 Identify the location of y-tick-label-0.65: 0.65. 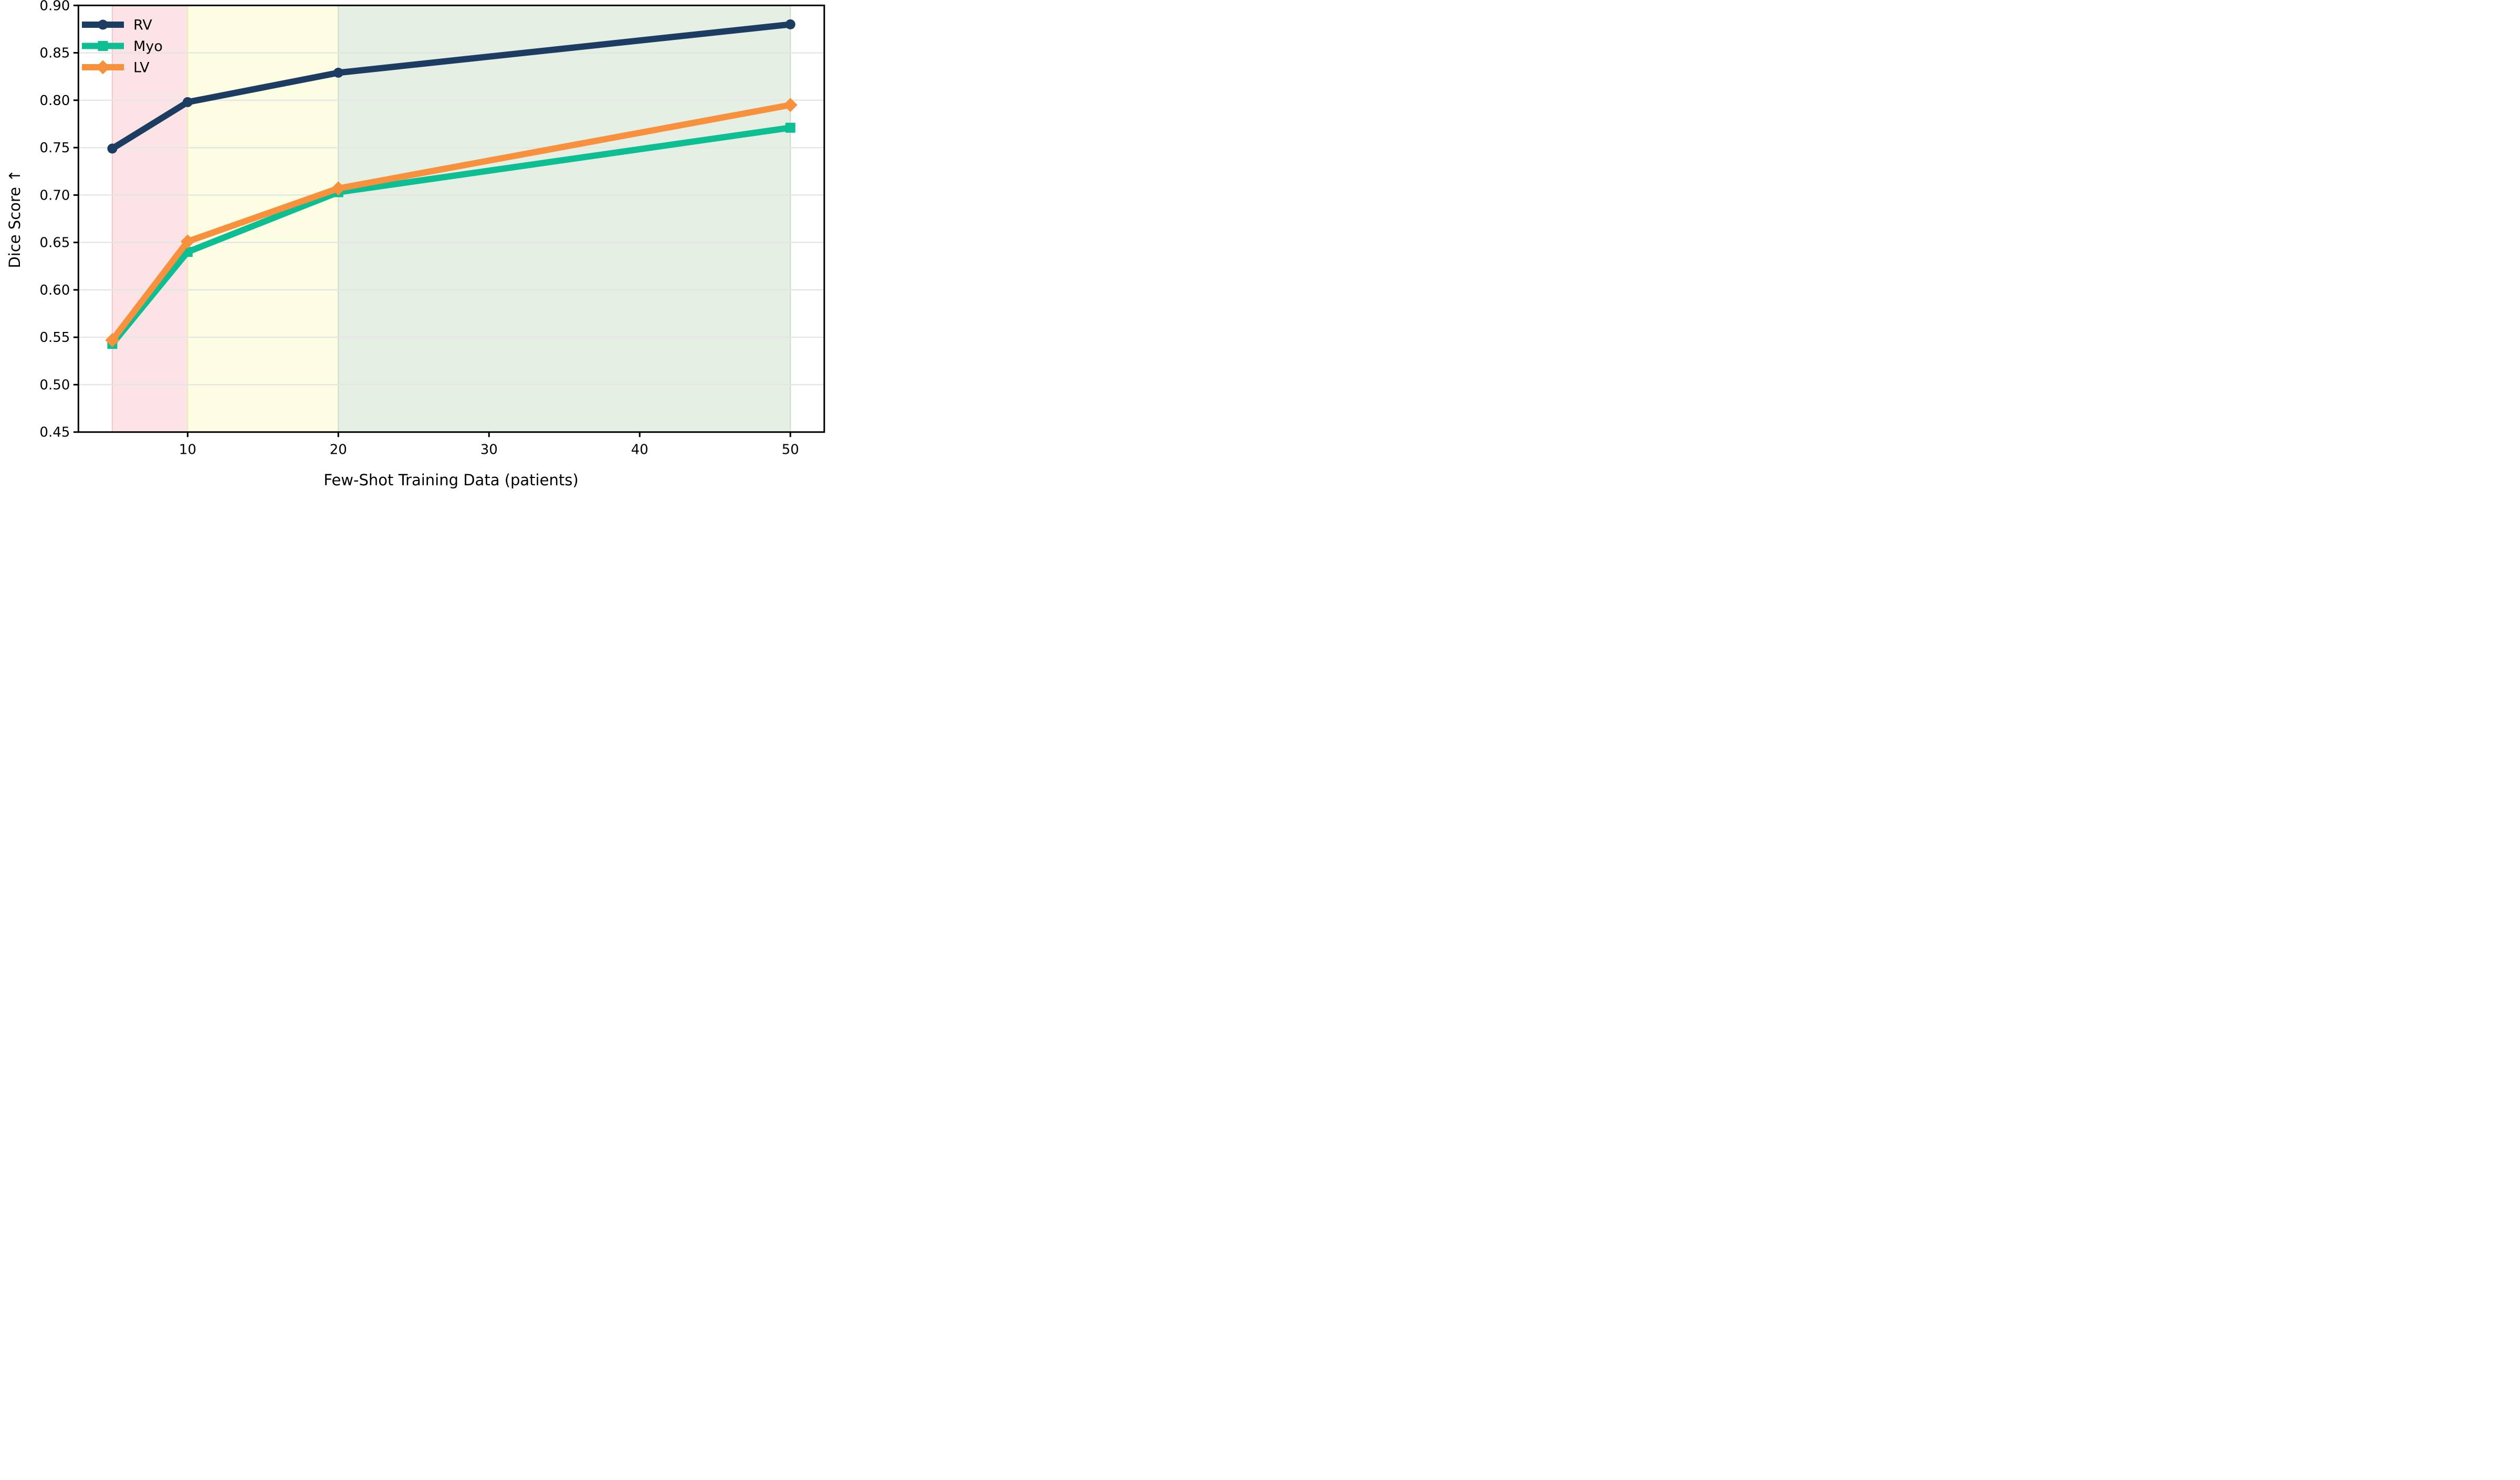
(54, 243).